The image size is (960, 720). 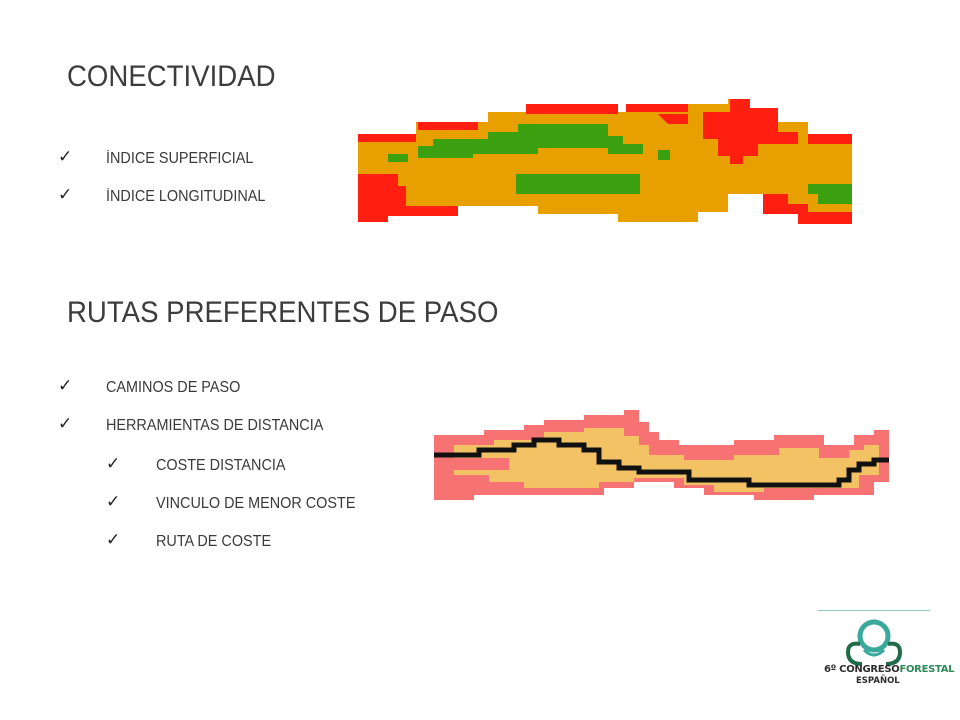 What do you see at coordinates (186, 196) in the screenshot?
I see `list-item-indice-longitudinal: ÍNDICE LONGITUDINAL` at bounding box center [186, 196].